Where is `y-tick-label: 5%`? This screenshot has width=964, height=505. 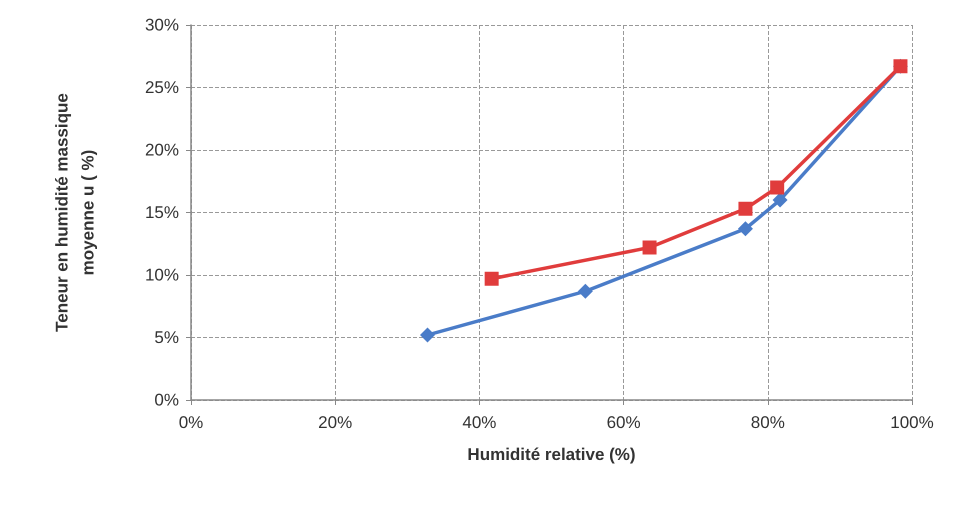
y-tick-label: 5% is located at coordinates (166, 337).